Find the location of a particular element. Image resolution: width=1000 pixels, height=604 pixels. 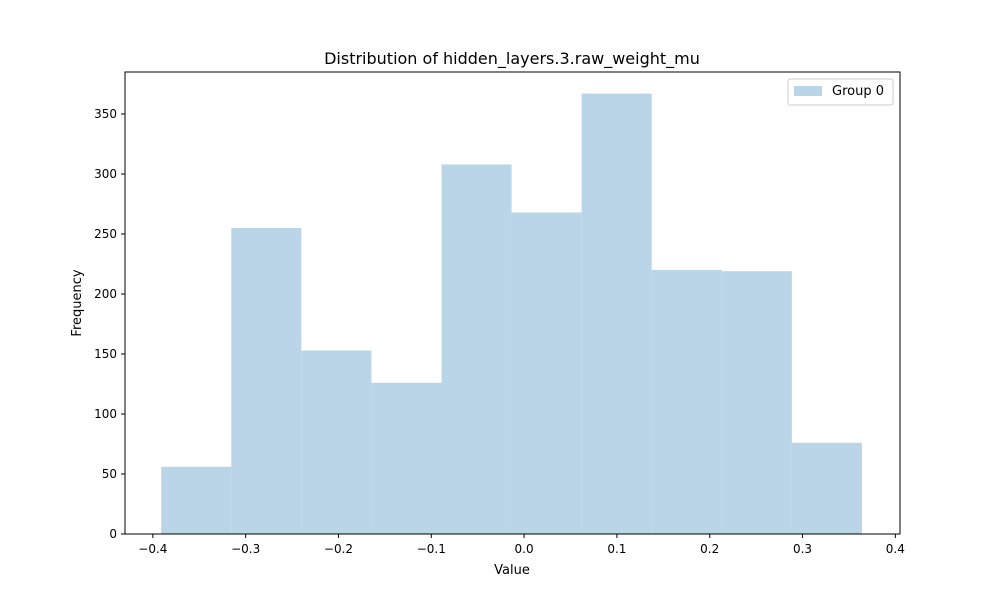

x-tick-label: 0.4 is located at coordinates (895, 549).